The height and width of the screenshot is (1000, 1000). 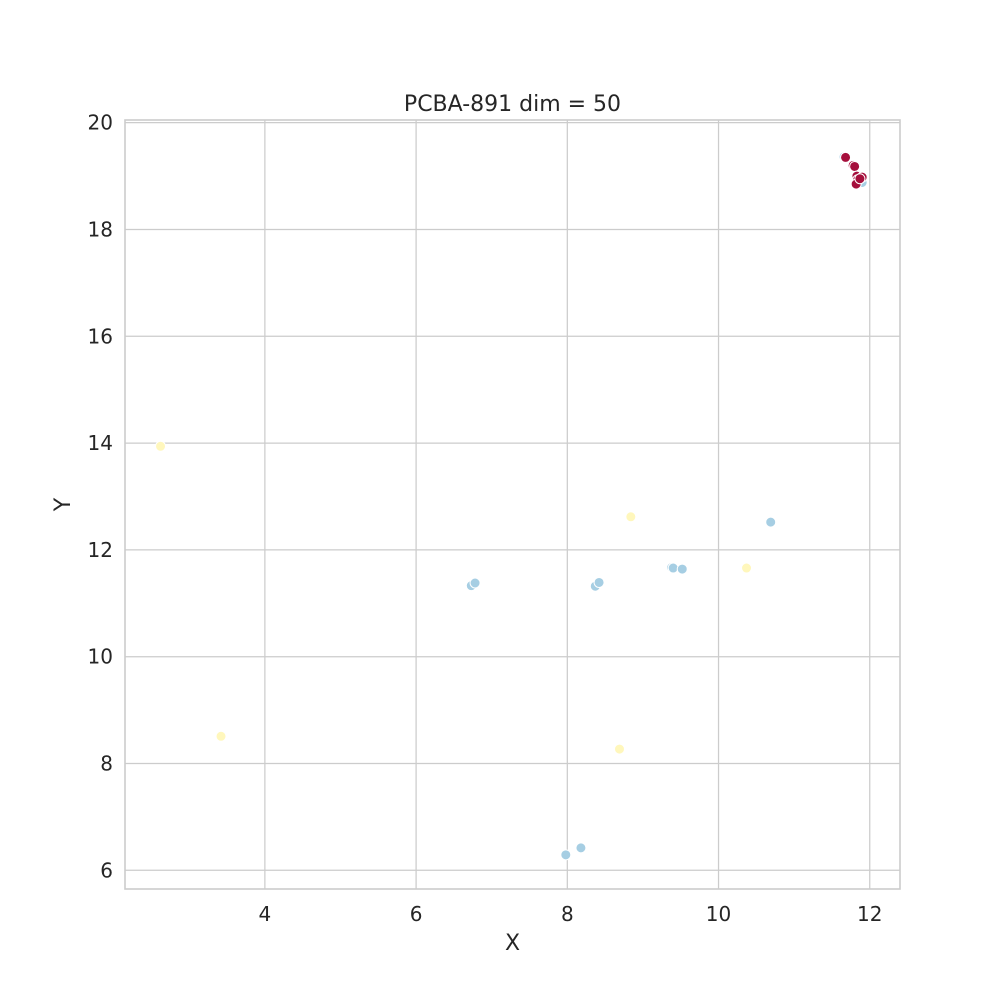 I want to click on y-tick-label: 16, so click(x=100, y=336).